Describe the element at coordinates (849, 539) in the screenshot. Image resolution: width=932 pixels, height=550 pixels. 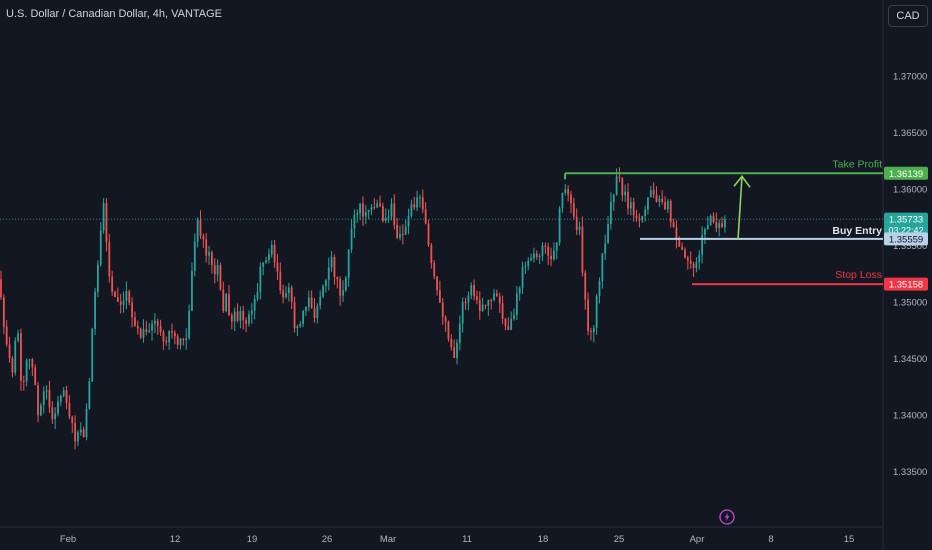
I see `time-tick-label: 15` at that location.